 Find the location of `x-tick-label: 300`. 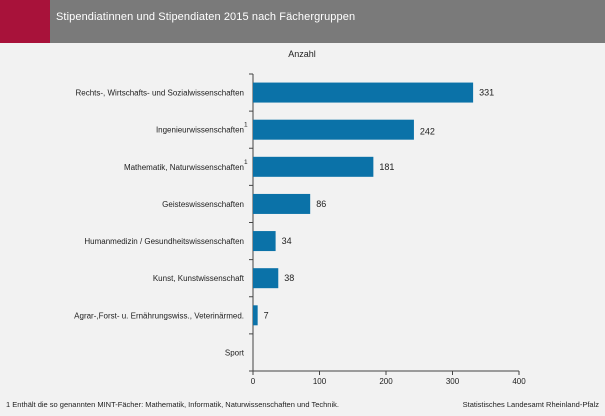

x-tick-label: 300 is located at coordinates (453, 381).